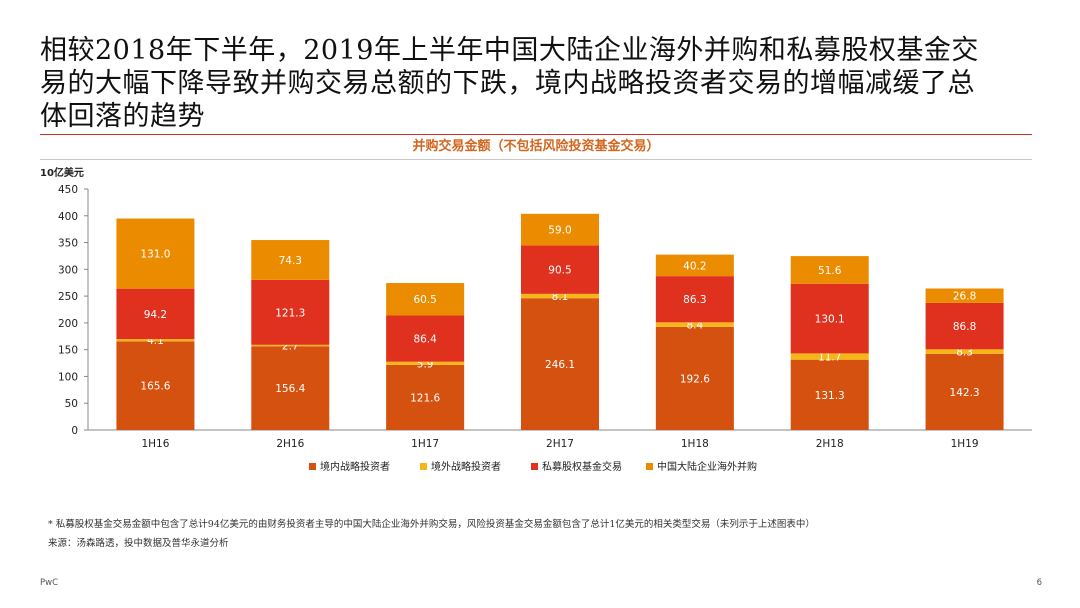 This screenshot has height=608, width=1080. I want to click on y-axis-label: 10亿美元, so click(62, 172).